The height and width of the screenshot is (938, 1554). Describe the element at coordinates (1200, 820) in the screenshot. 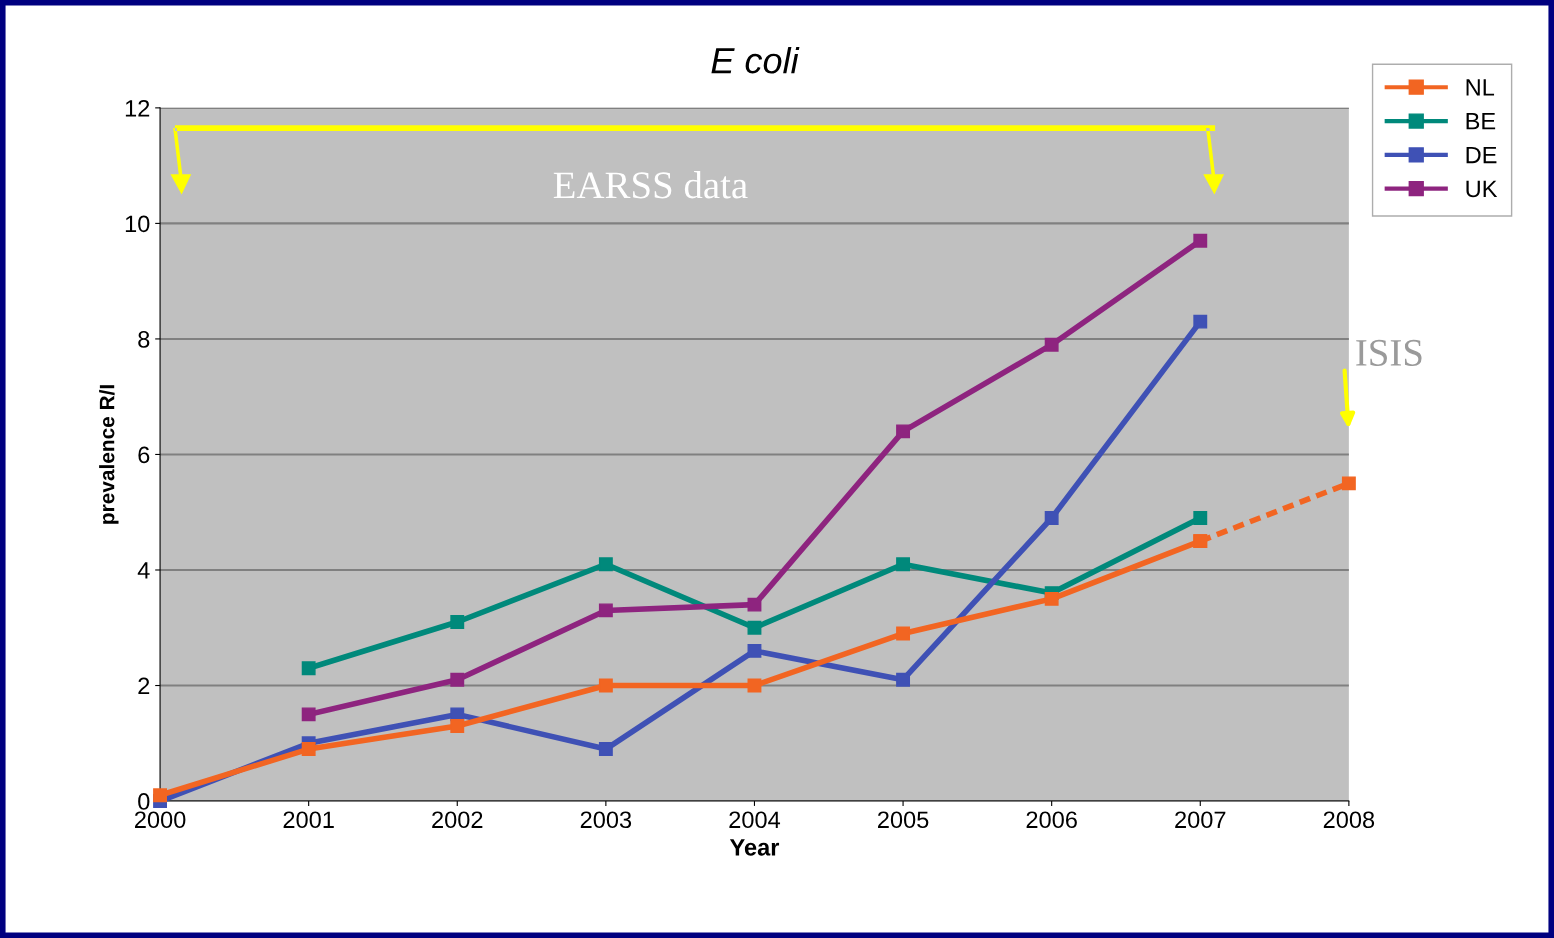

I see `x-tick-label: 2007` at that location.